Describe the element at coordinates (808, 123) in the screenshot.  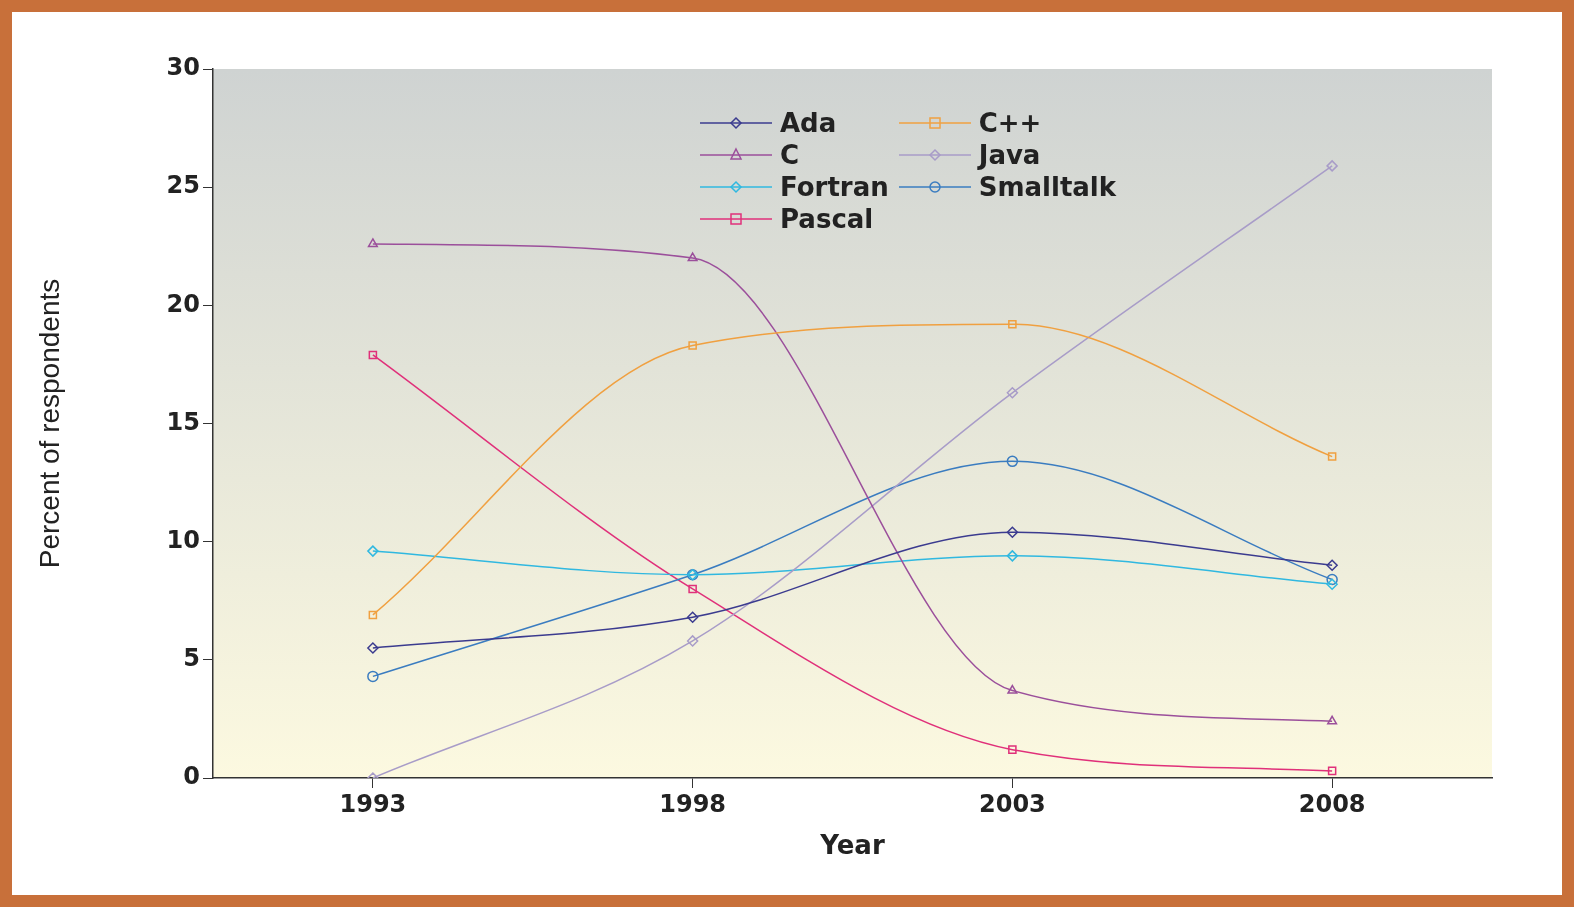
I see `legend-label: Ada` at that location.